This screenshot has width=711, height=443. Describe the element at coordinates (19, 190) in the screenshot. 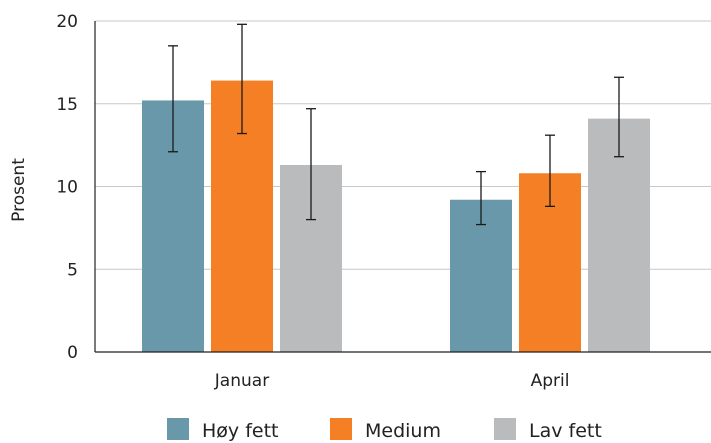

I see `y-axis-label: Prosent` at that location.